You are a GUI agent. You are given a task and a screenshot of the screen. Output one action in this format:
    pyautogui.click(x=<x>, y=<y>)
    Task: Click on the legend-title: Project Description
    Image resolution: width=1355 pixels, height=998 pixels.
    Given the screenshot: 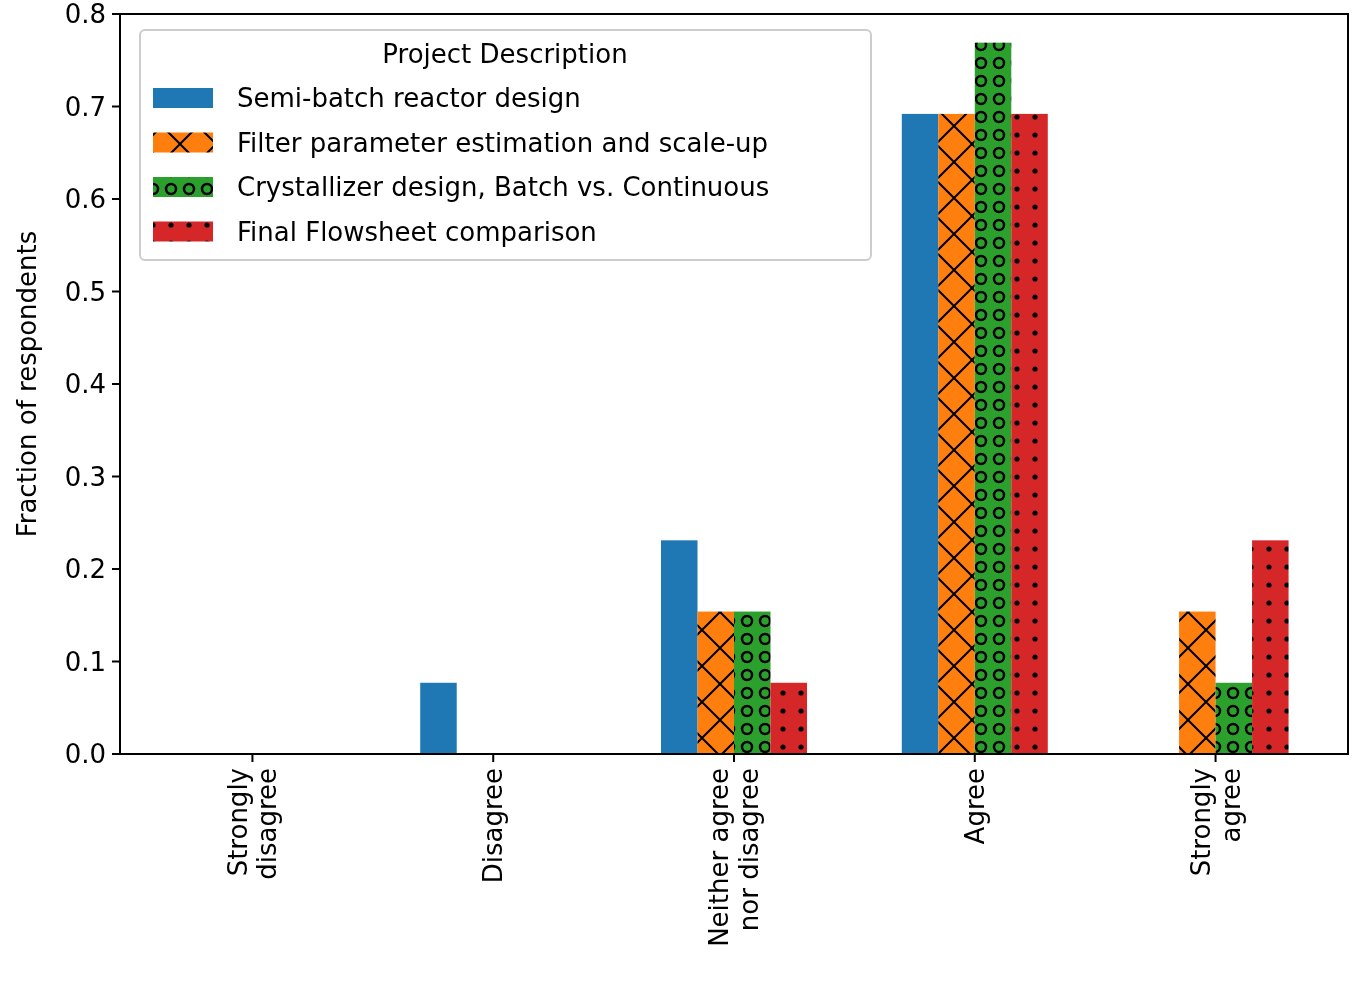 What is the action you would take?
    pyautogui.click(x=505, y=54)
    